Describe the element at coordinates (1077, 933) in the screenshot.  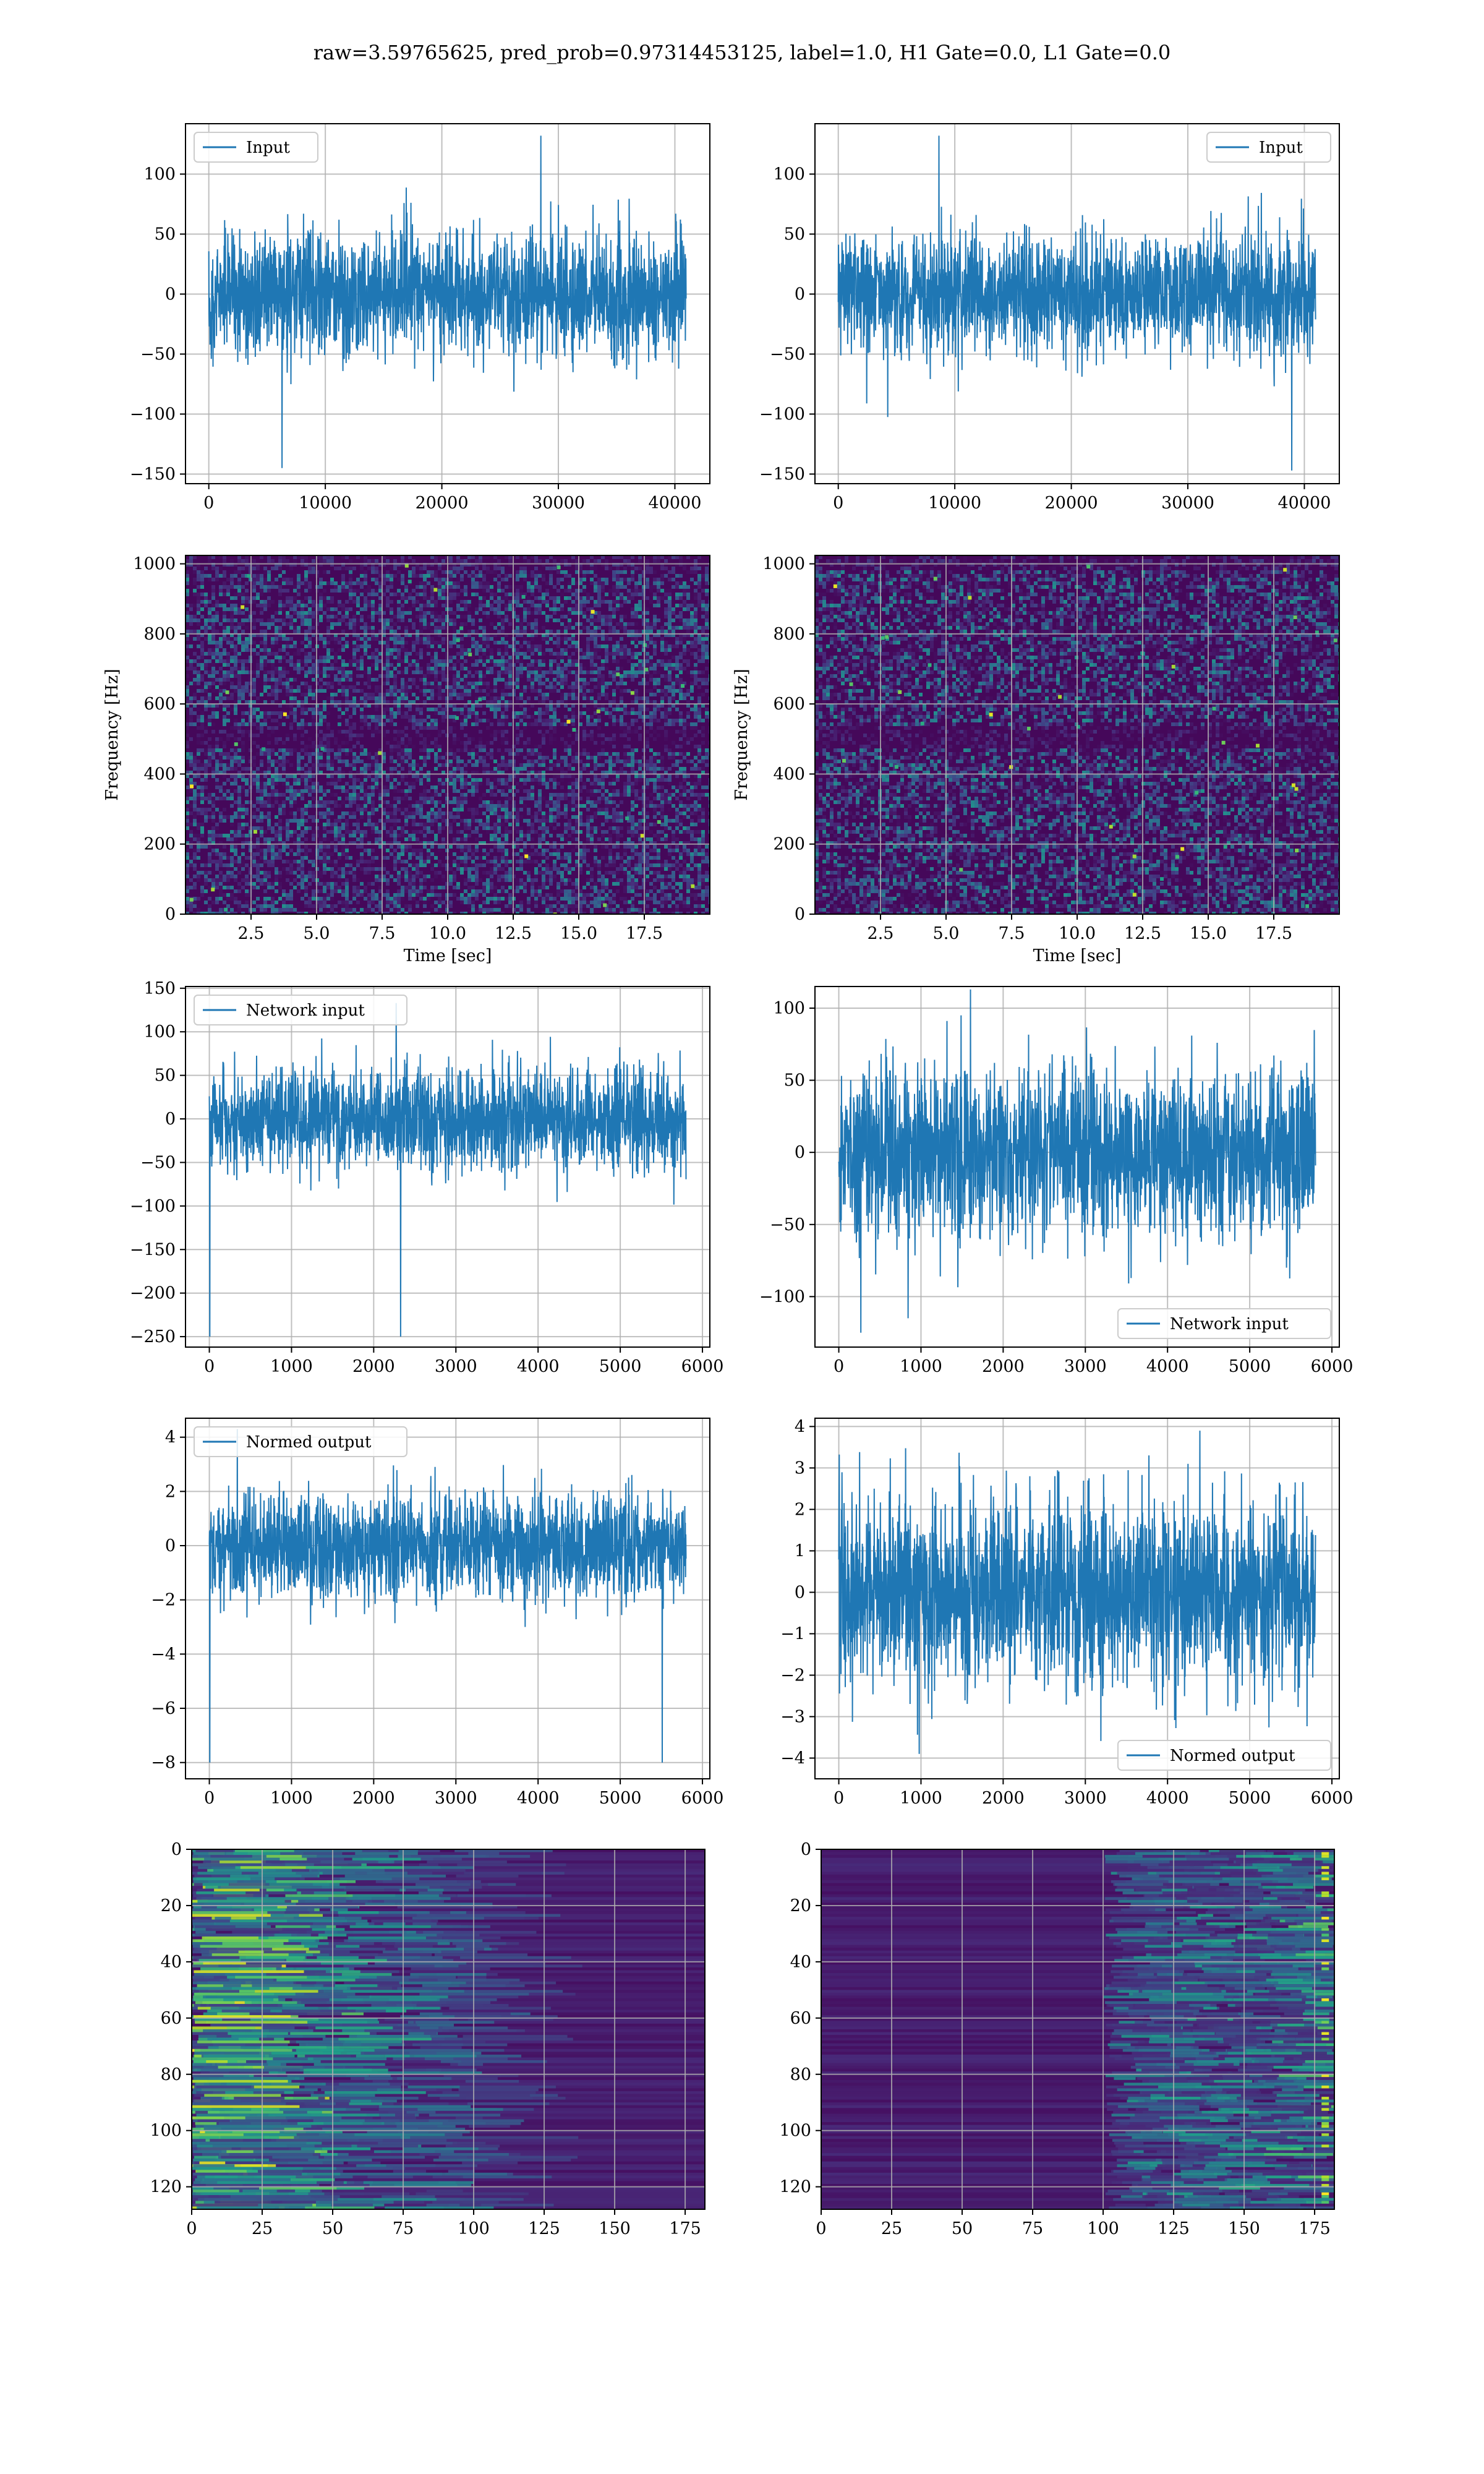
I see `x-tick-label: 10.0` at that location.